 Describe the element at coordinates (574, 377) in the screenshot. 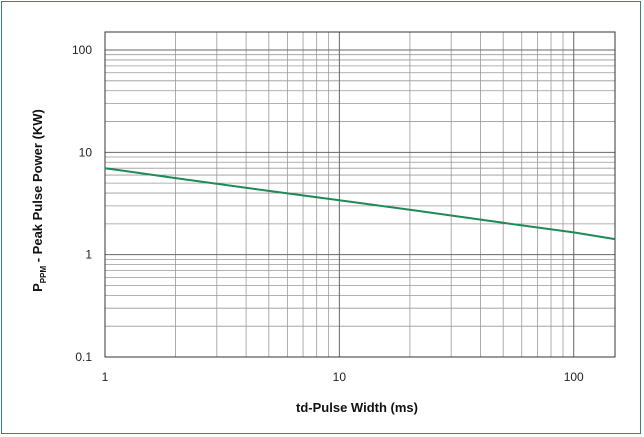

I see `x-tick-label: 100` at that location.